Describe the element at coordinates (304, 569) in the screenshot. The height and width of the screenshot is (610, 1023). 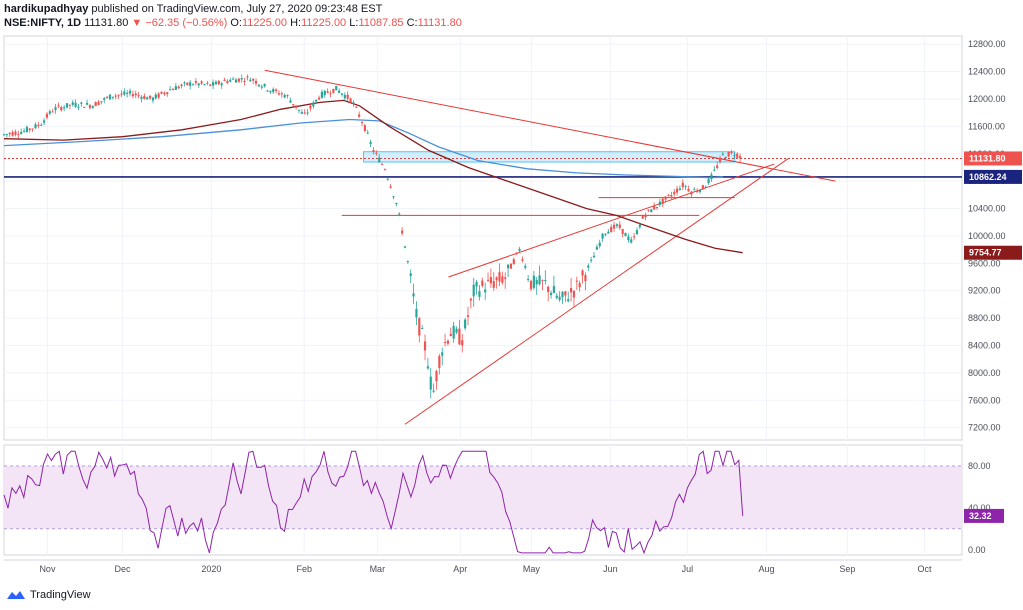
I see `time-tick-label: Feb` at that location.